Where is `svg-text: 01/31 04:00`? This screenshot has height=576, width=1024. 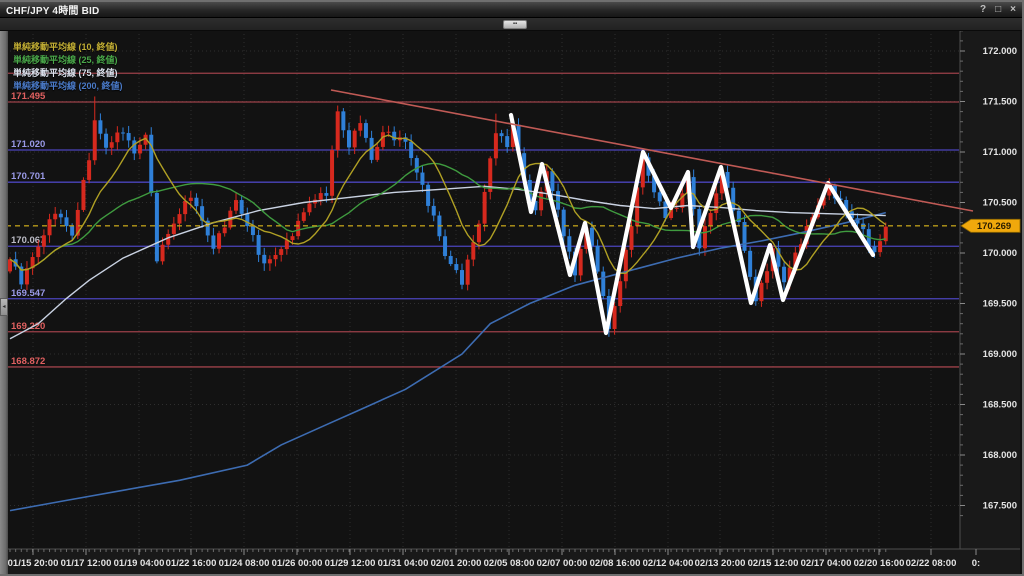
svg-text: 01/31 04:00 is located at coordinates (403, 563).